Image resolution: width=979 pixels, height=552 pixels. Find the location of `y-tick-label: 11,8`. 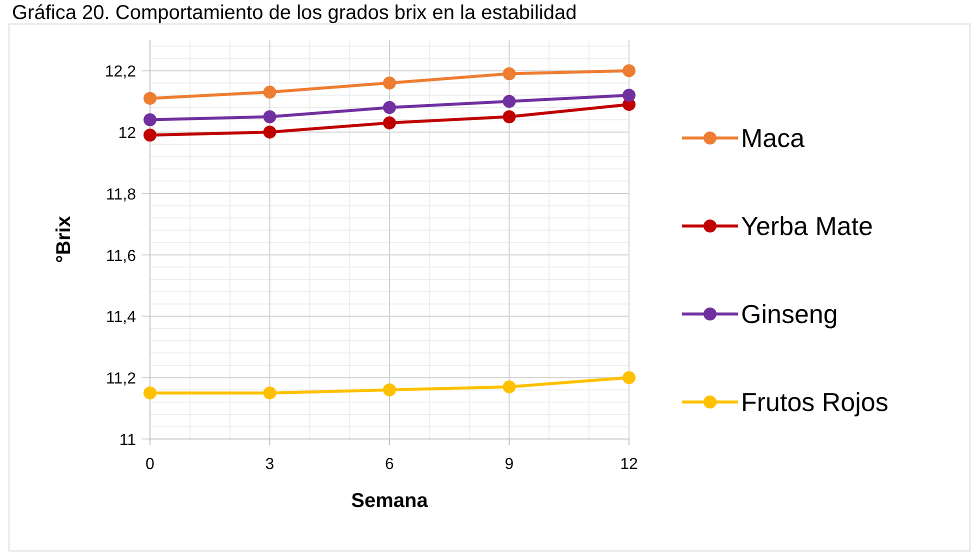

y-tick-label: 11,8 is located at coordinates (121, 195).